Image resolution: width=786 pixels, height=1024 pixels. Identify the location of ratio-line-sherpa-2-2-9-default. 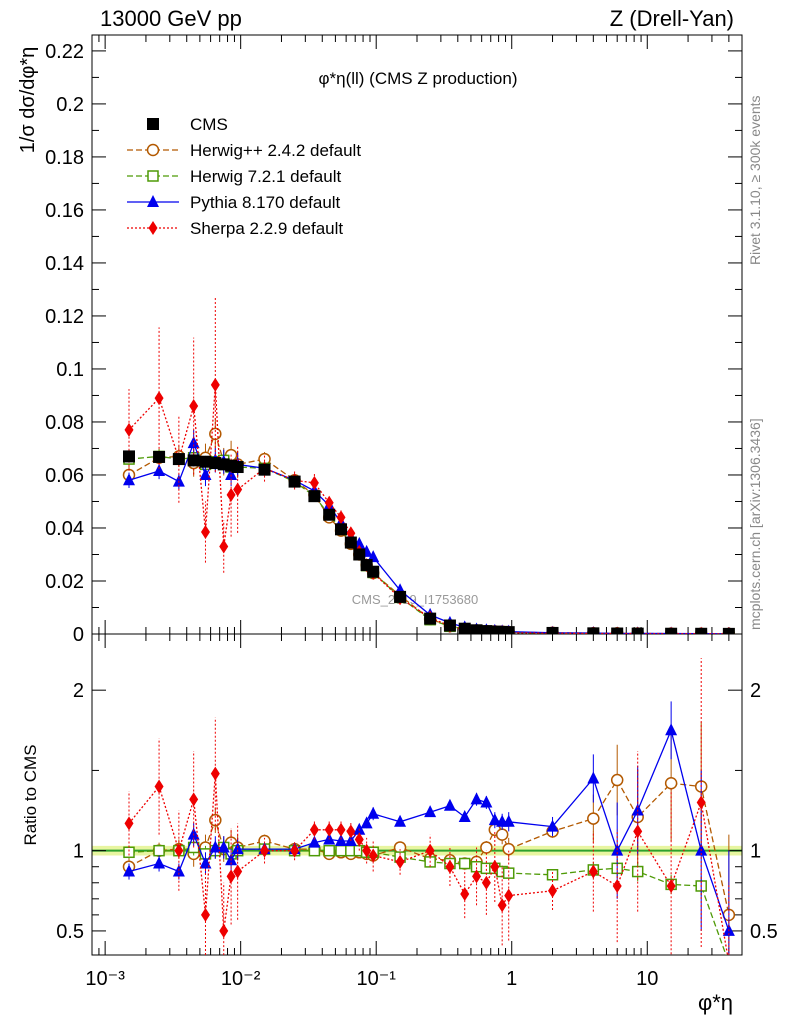
(428, 864).